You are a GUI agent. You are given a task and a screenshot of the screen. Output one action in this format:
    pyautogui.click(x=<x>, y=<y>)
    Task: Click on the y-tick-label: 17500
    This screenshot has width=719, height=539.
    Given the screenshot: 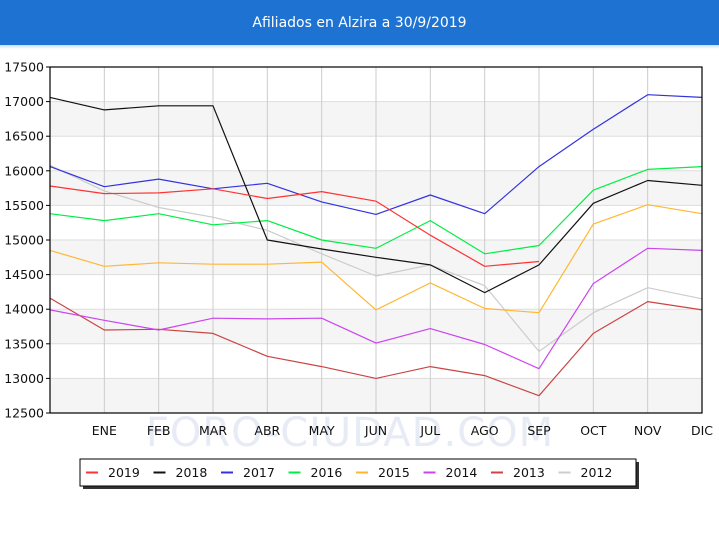 What is the action you would take?
    pyautogui.click(x=24, y=67)
    